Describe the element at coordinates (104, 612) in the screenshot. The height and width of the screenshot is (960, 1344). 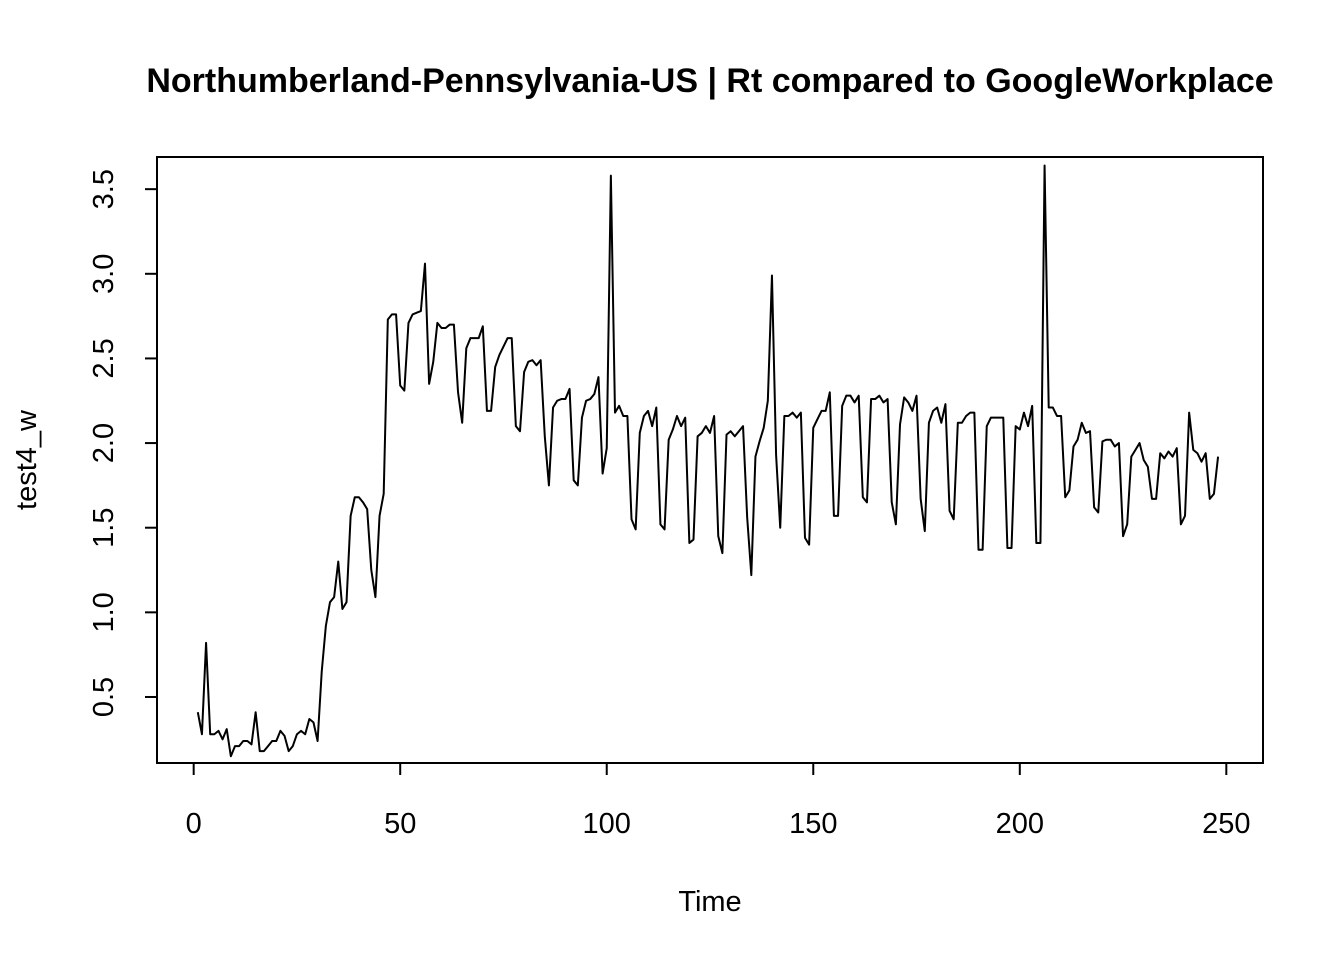
I see `y-tick-label: 1.0` at that location.